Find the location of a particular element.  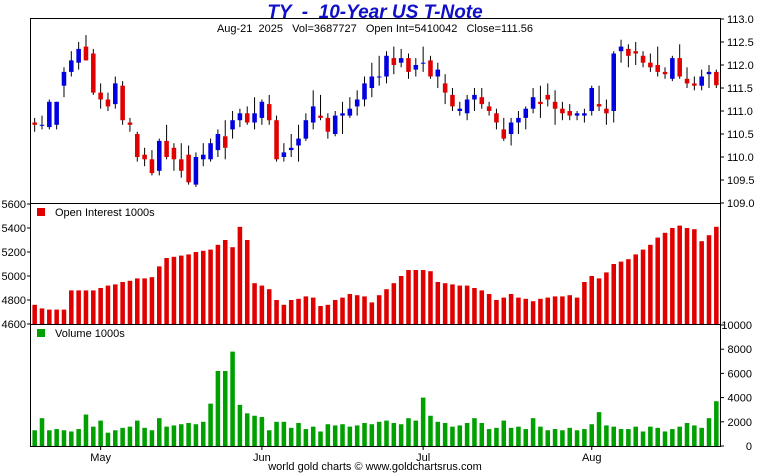

open-interest-tick-label: 5000 is located at coordinates (14, 277).